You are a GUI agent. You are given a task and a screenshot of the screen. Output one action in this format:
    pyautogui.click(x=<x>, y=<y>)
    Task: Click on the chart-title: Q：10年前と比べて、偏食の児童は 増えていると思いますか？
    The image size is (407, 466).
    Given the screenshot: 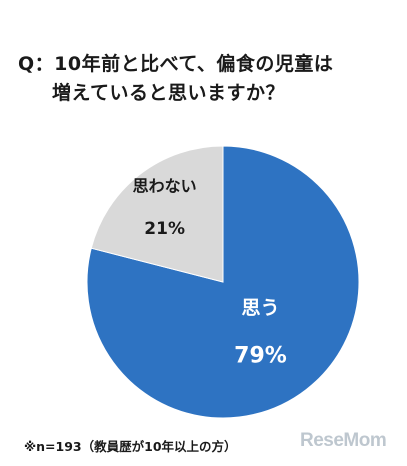 What is the action you would take?
    pyautogui.click(x=208, y=79)
    